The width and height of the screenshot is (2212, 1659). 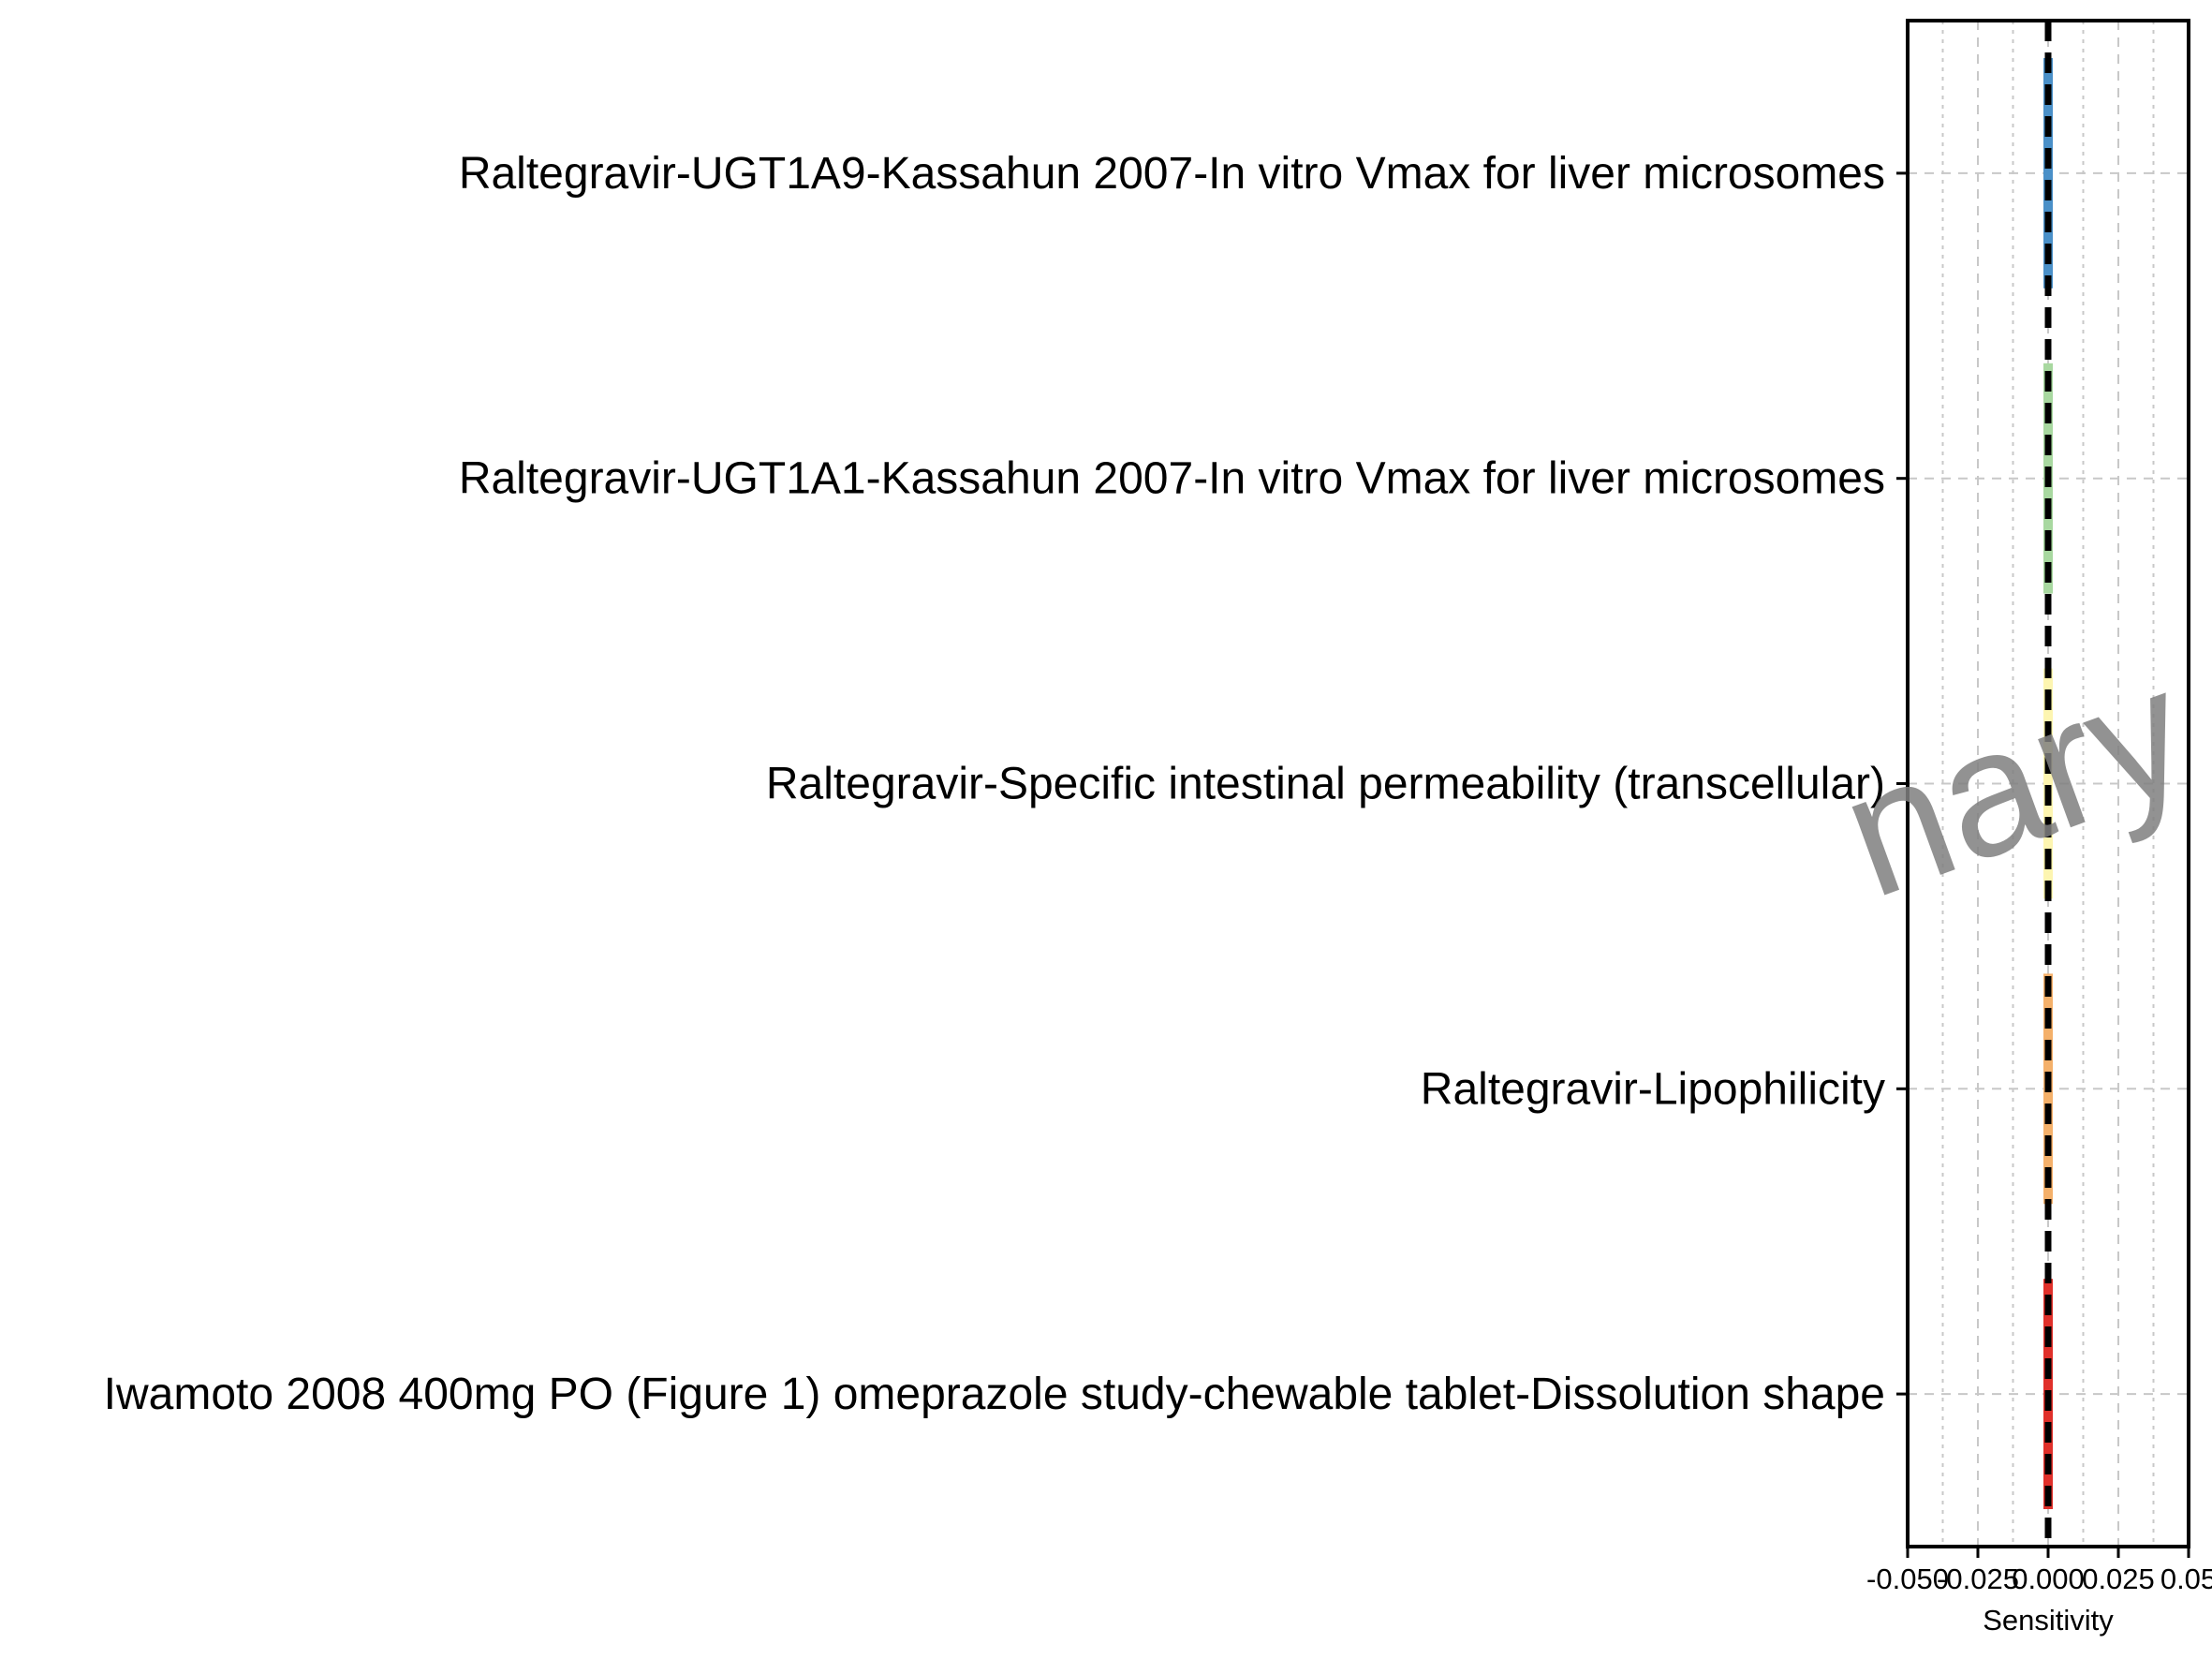 I want to click on x-axis-title: Sensitivity, so click(x=2048, y=1621).